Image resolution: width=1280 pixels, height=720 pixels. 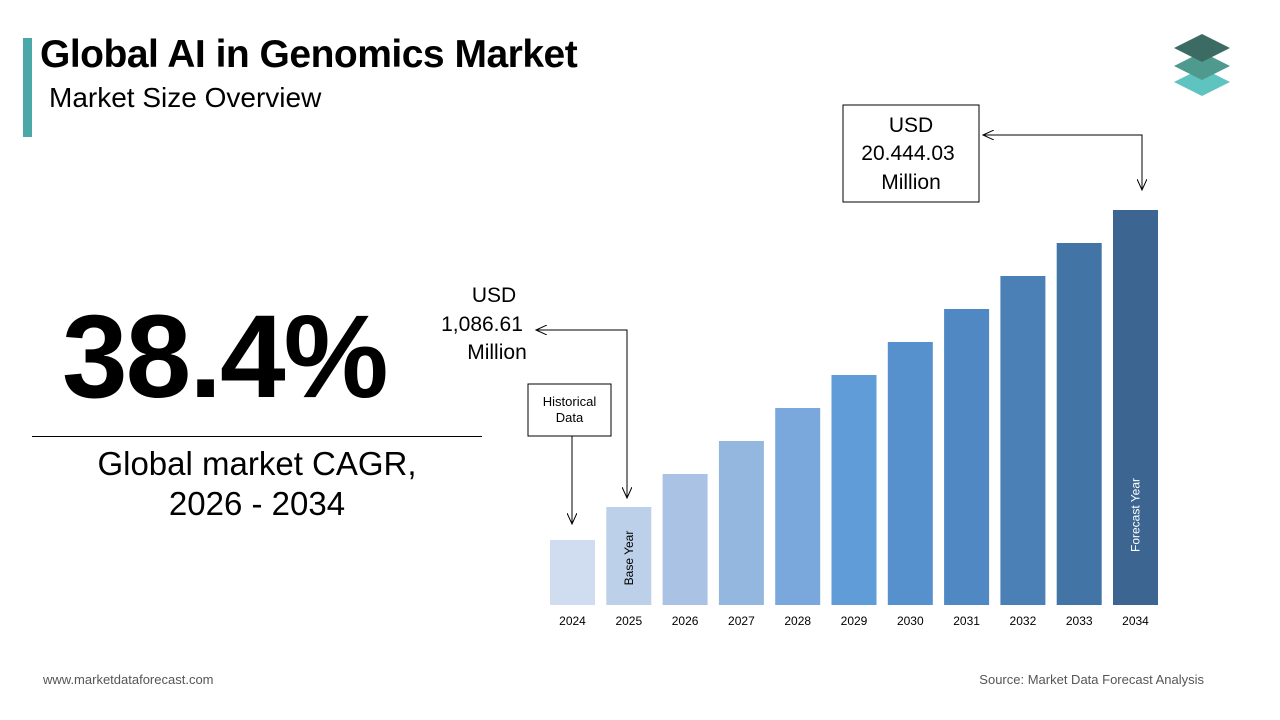 What do you see at coordinates (966, 621) in the screenshot?
I see `year-label-2031: 2031` at bounding box center [966, 621].